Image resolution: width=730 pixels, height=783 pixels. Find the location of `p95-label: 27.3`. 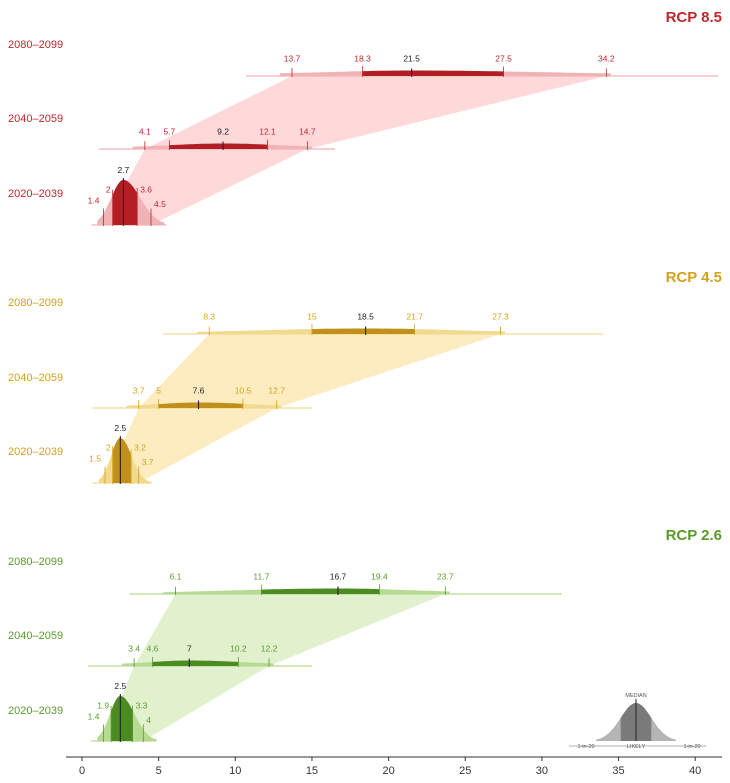

p95-label: 27.3 is located at coordinates (500, 317).